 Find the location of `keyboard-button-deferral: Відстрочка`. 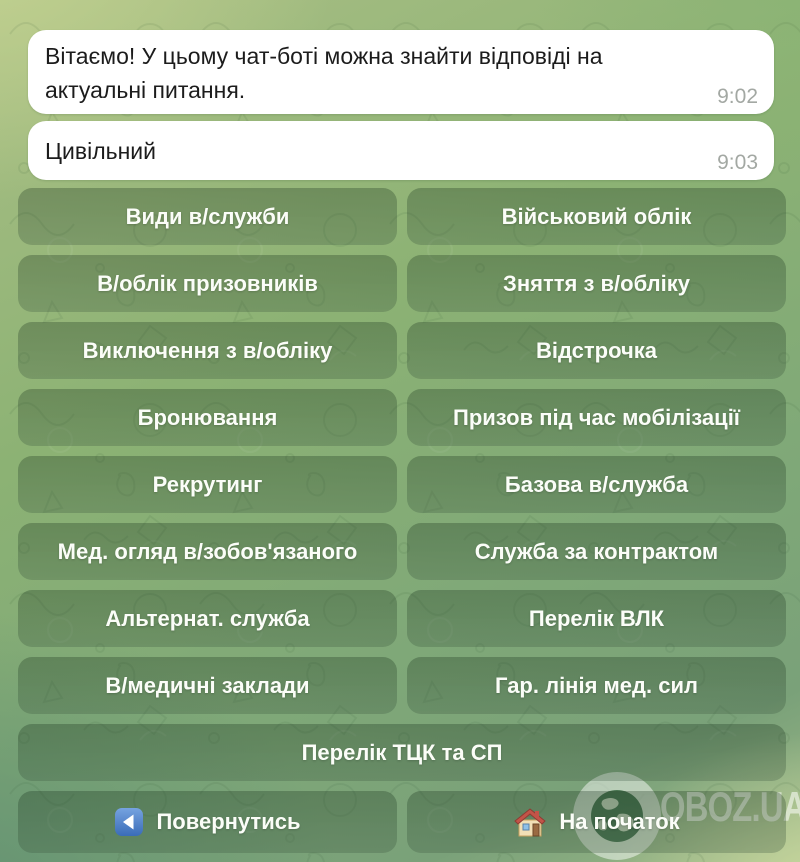

keyboard-button-deferral: Відстрочка is located at coordinates (596, 350).